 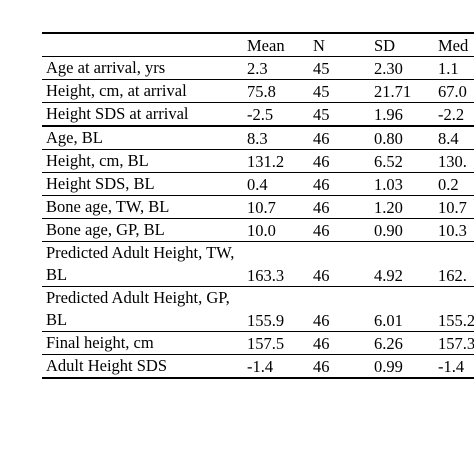 What do you see at coordinates (266, 343) in the screenshot?
I see `cell: 157.5` at bounding box center [266, 343].